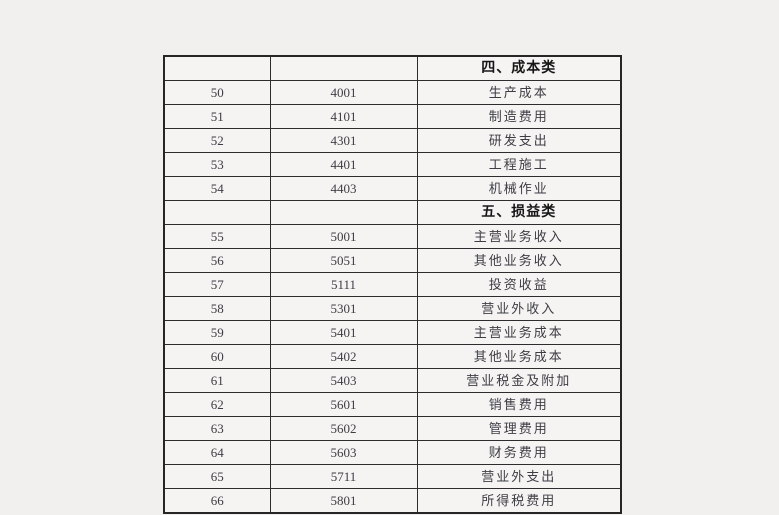 The width and height of the screenshot is (779, 515). What do you see at coordinates (519, 332) in the screenshot?
I see `name-cell: 主营业务成本` at bounding box center [519, 332].